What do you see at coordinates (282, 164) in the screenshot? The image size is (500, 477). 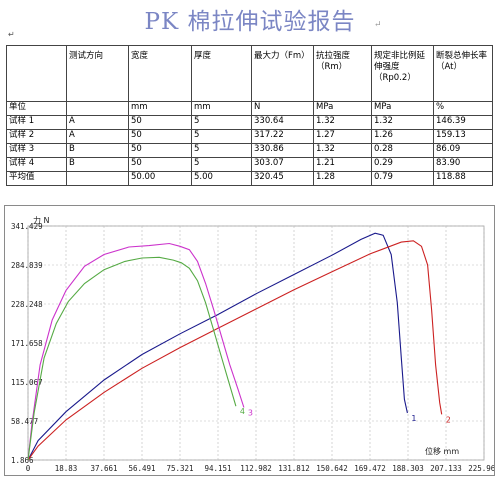 I see `table-cell: 303.07` at bounding box center [282, 164].